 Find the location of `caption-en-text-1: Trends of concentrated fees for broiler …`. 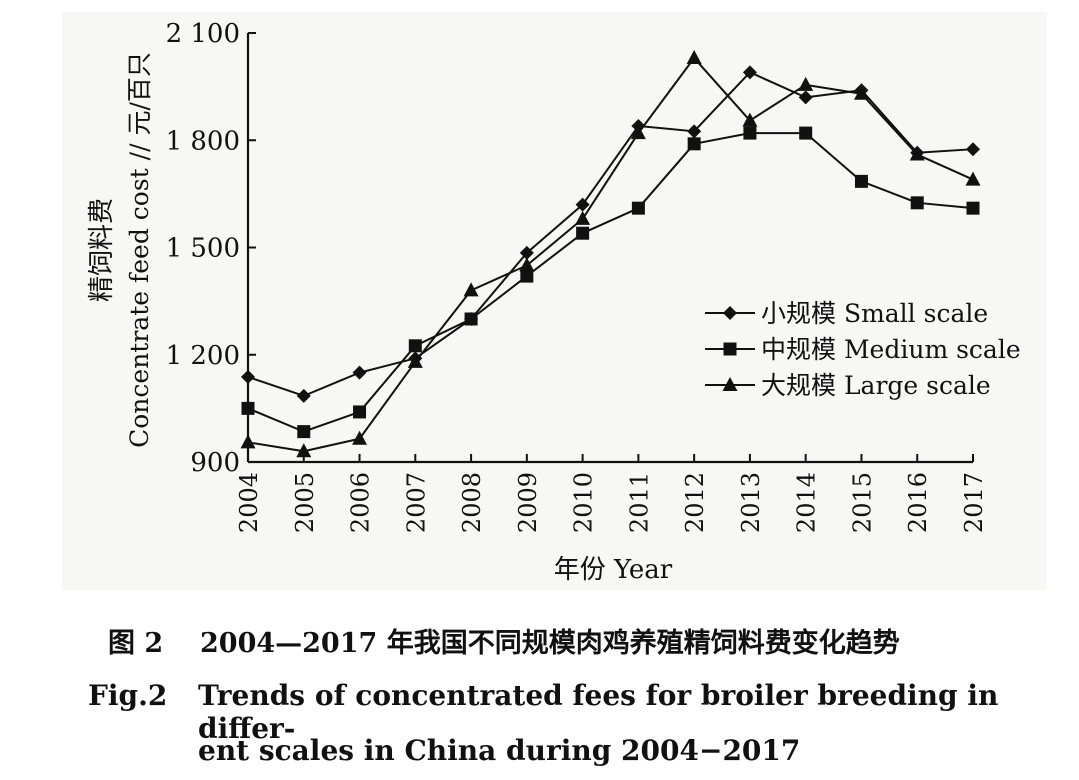

caption-en-text-1: Trends of concentrated fees for broiler … is located at coordinates (598, 712).